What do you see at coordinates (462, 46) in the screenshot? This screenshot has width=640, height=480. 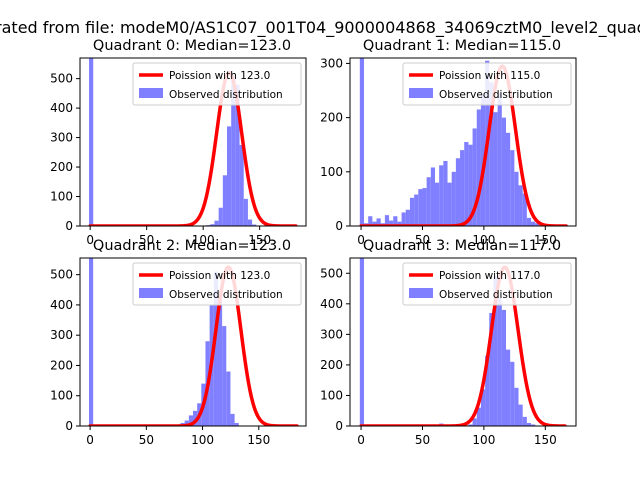 I see `subplot-title: Quadrant 1: Median=115.0` at bounding box center [462, 46].